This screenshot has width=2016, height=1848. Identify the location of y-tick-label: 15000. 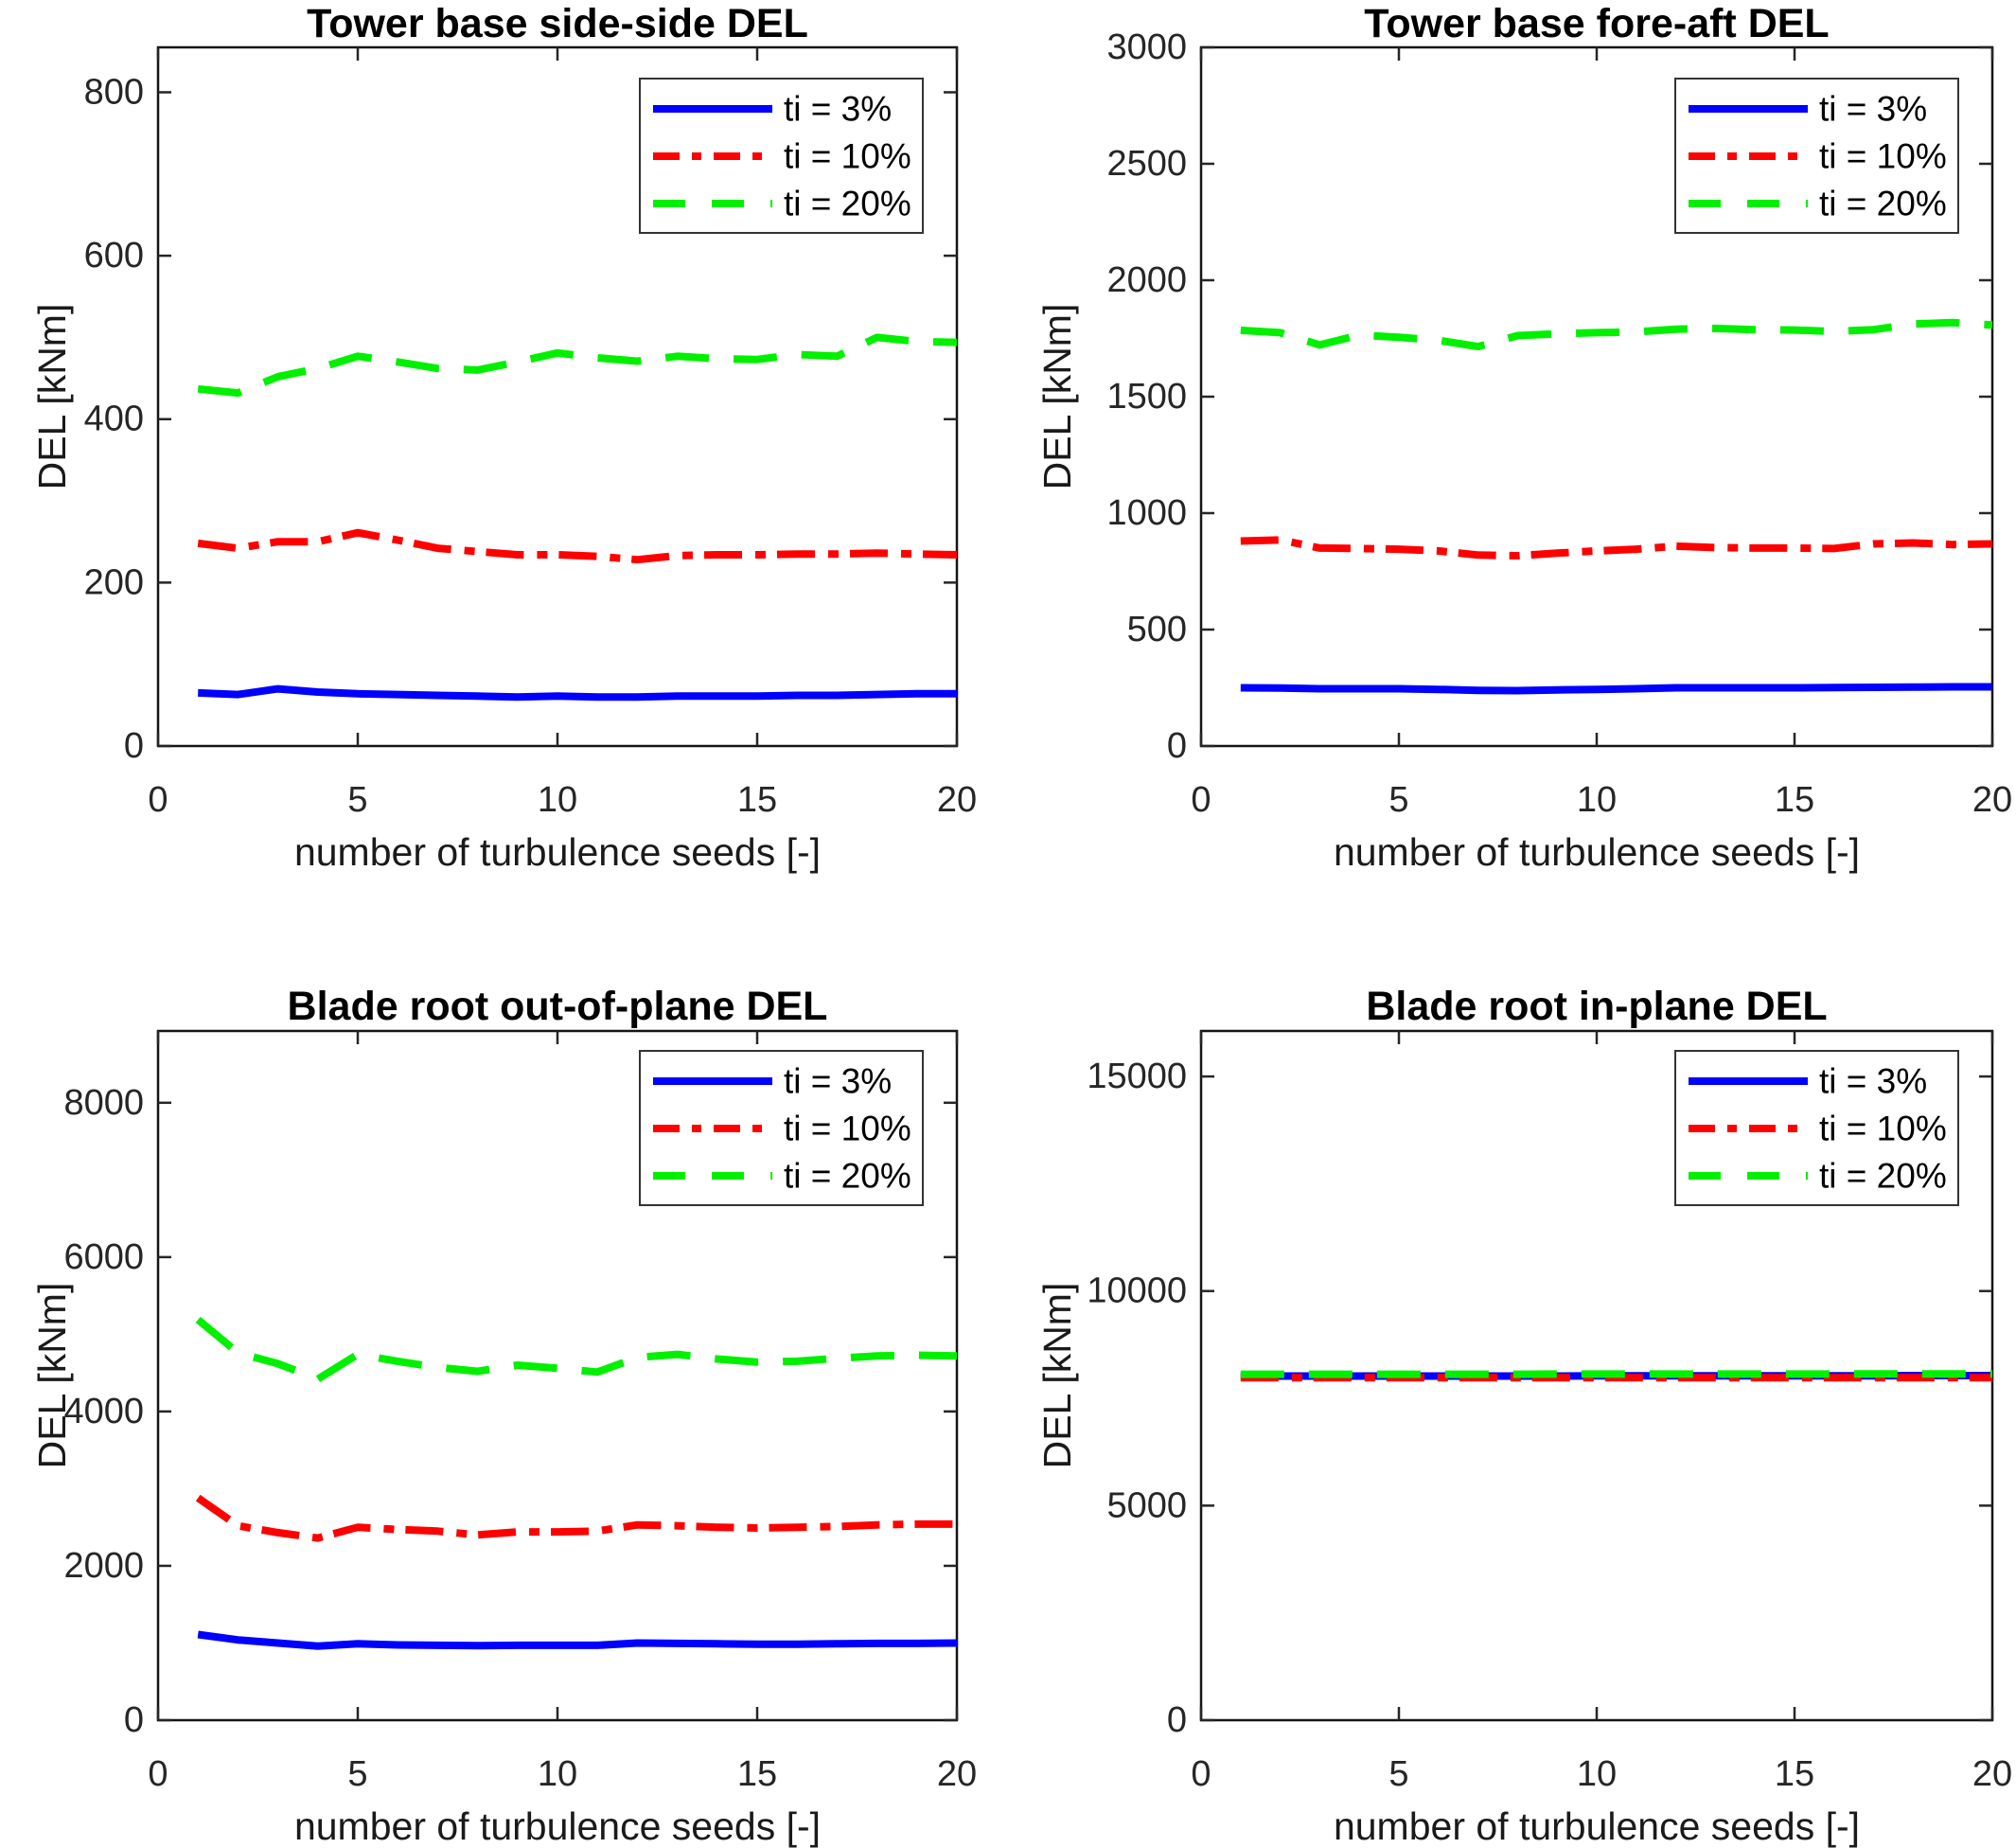
(1137, 1076).